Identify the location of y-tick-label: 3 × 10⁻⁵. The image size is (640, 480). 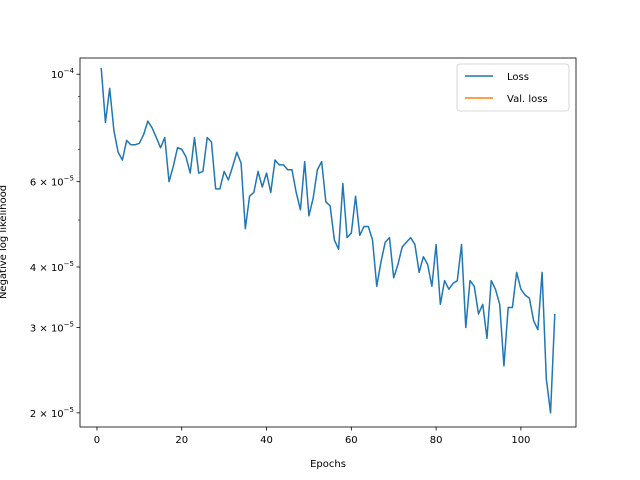
(52, 328).